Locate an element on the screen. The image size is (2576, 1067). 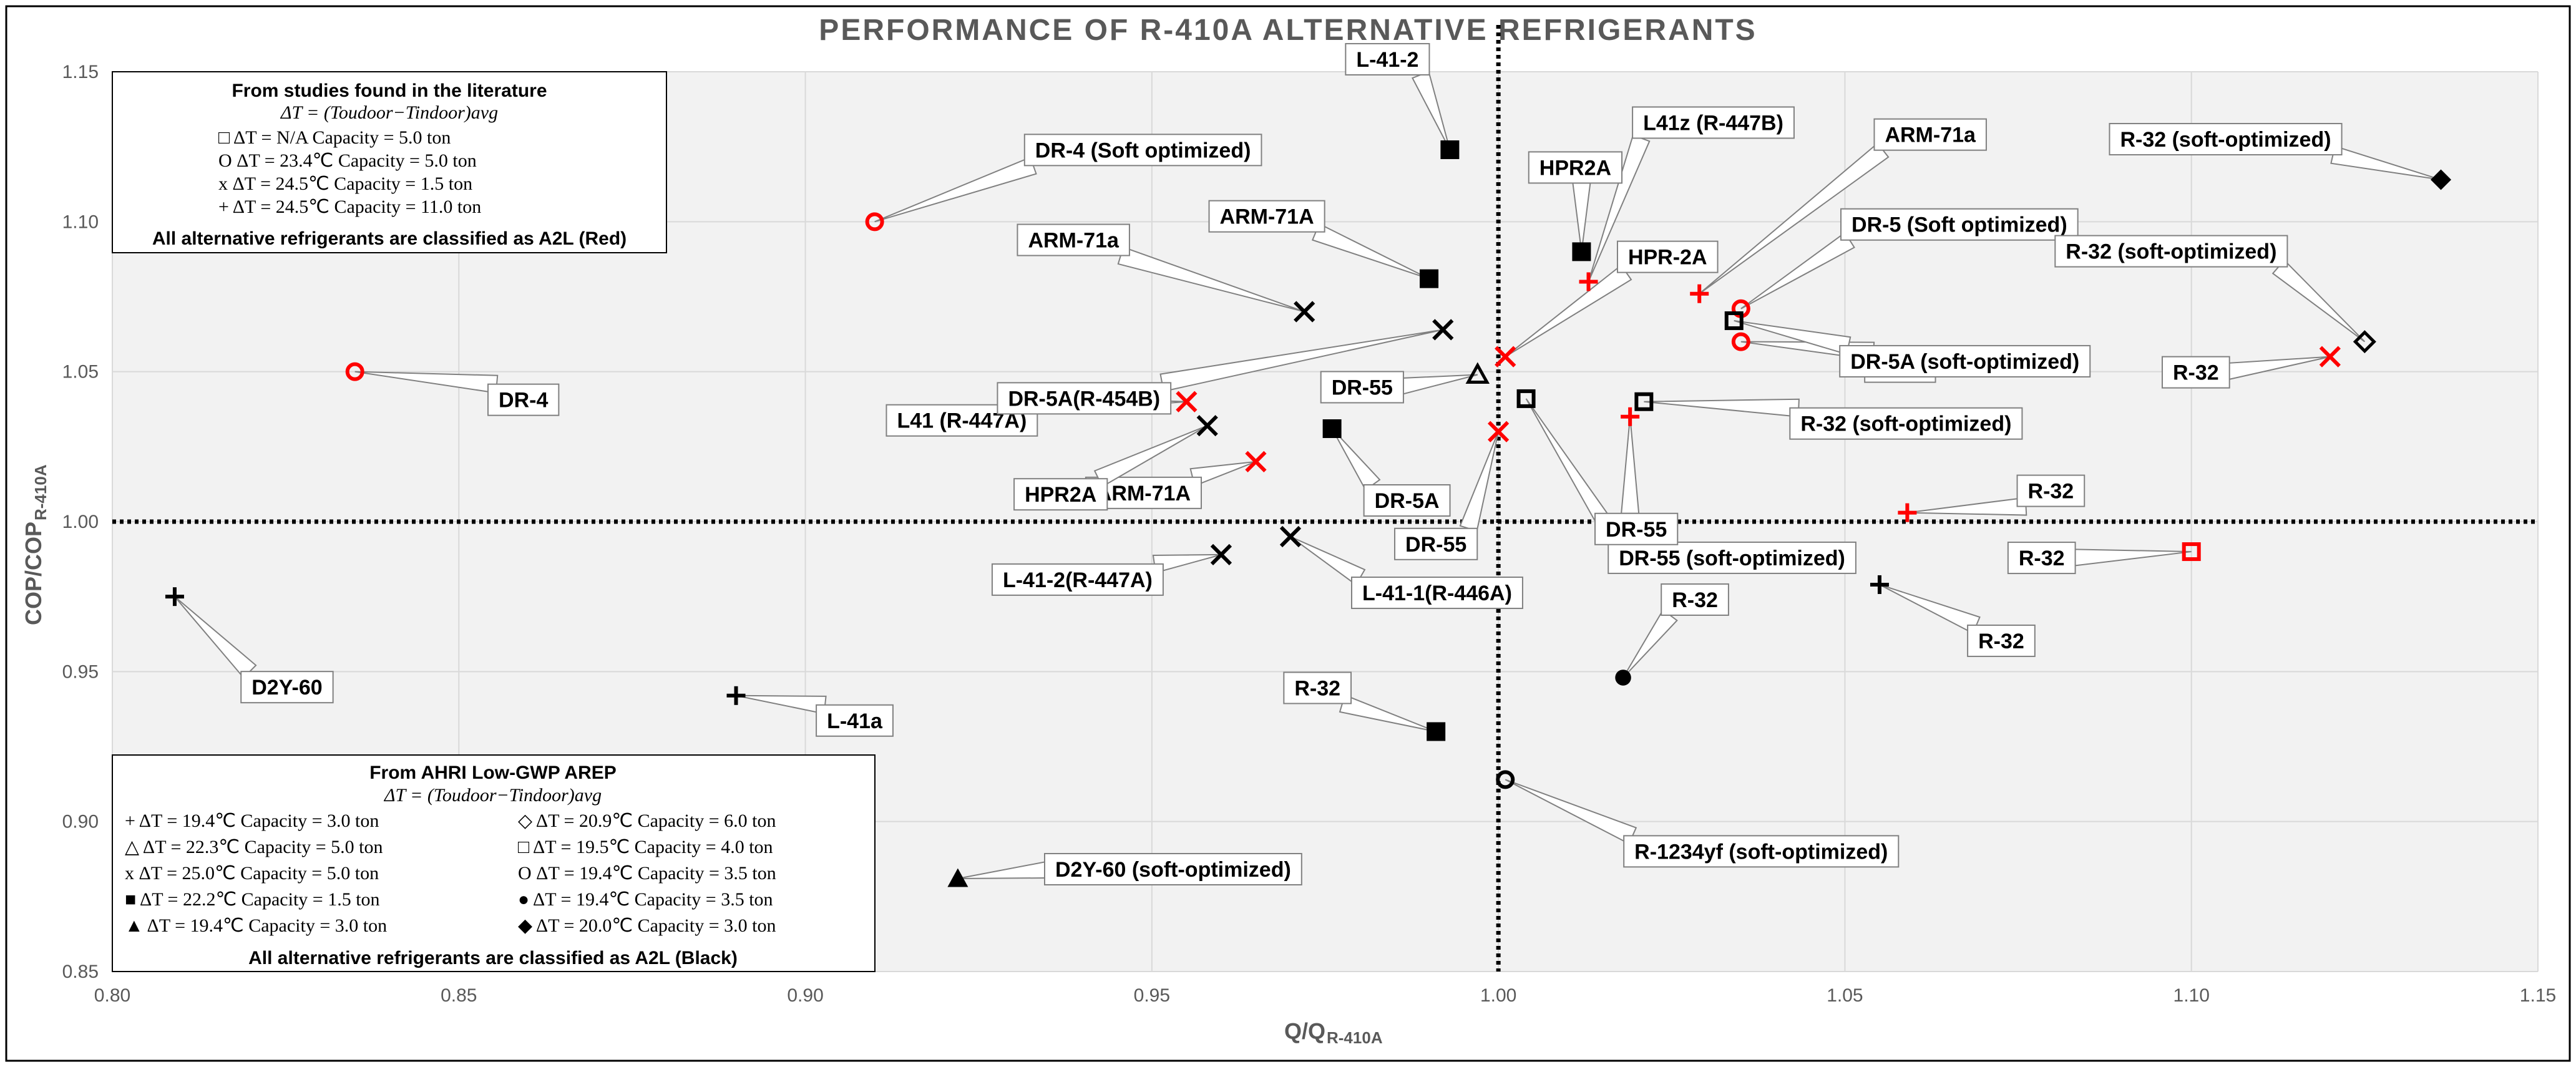
legend-literature-entry: + ΔT = 24.5℃ Capacity = 11.0 ton is located at coordinates (349, 207).